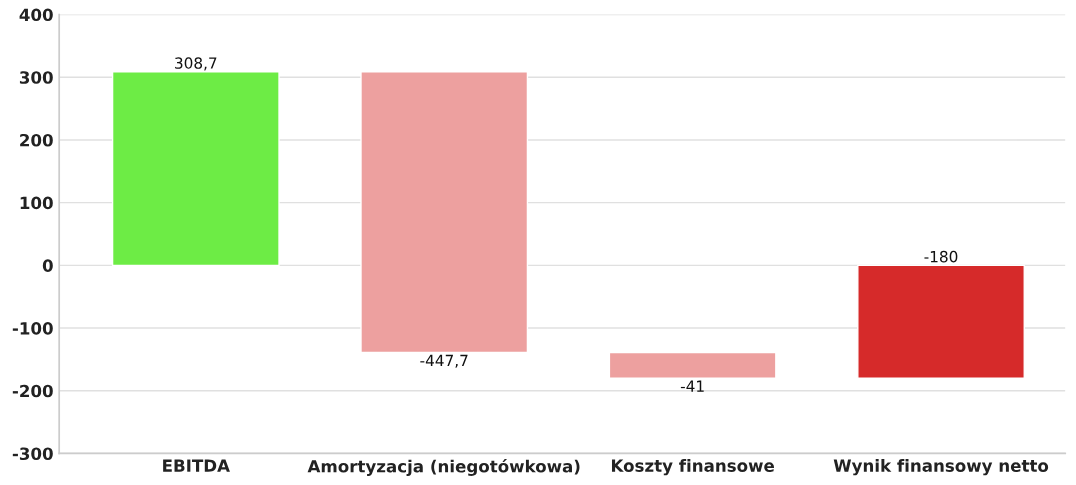  I want to click on y-tick-label: -200, so click(32, 391).